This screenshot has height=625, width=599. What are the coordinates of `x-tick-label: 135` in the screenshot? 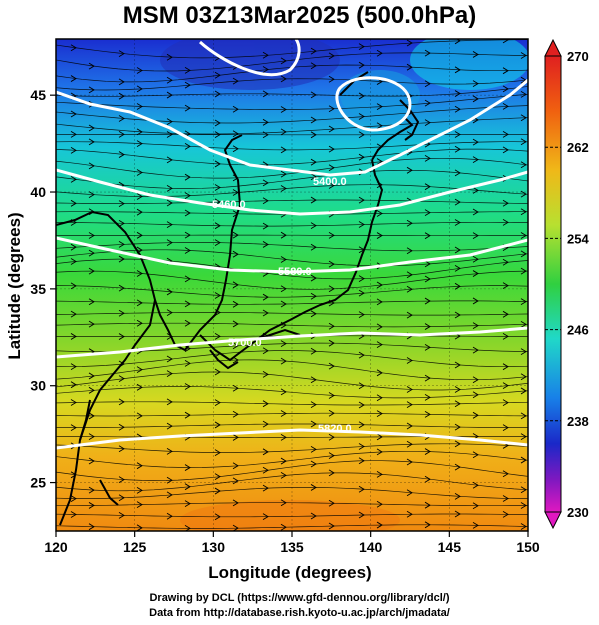 It's located at (292, 547).